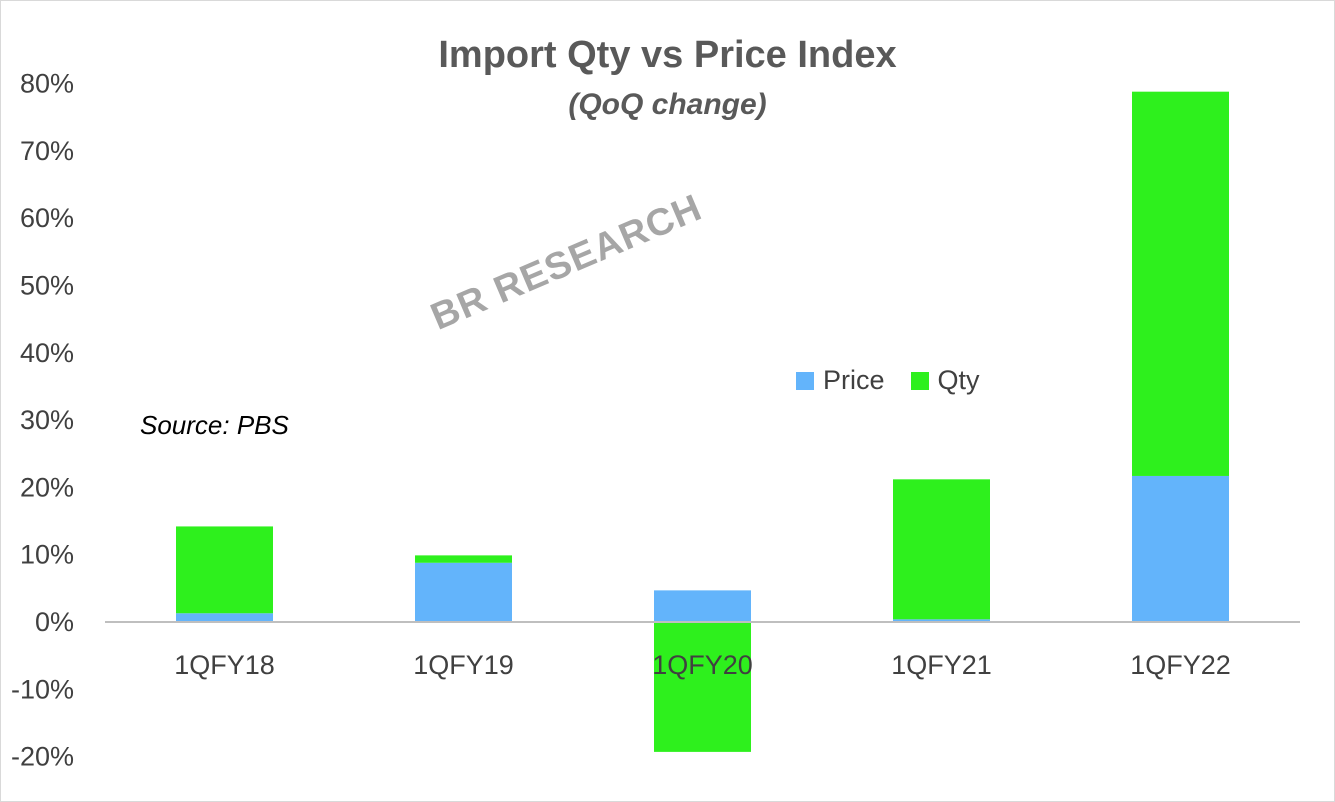 The image size is (1335, 802). Describe the element at coordinates (919, 380) in the screenshot. I see `legend-swatch-qty` at that location.